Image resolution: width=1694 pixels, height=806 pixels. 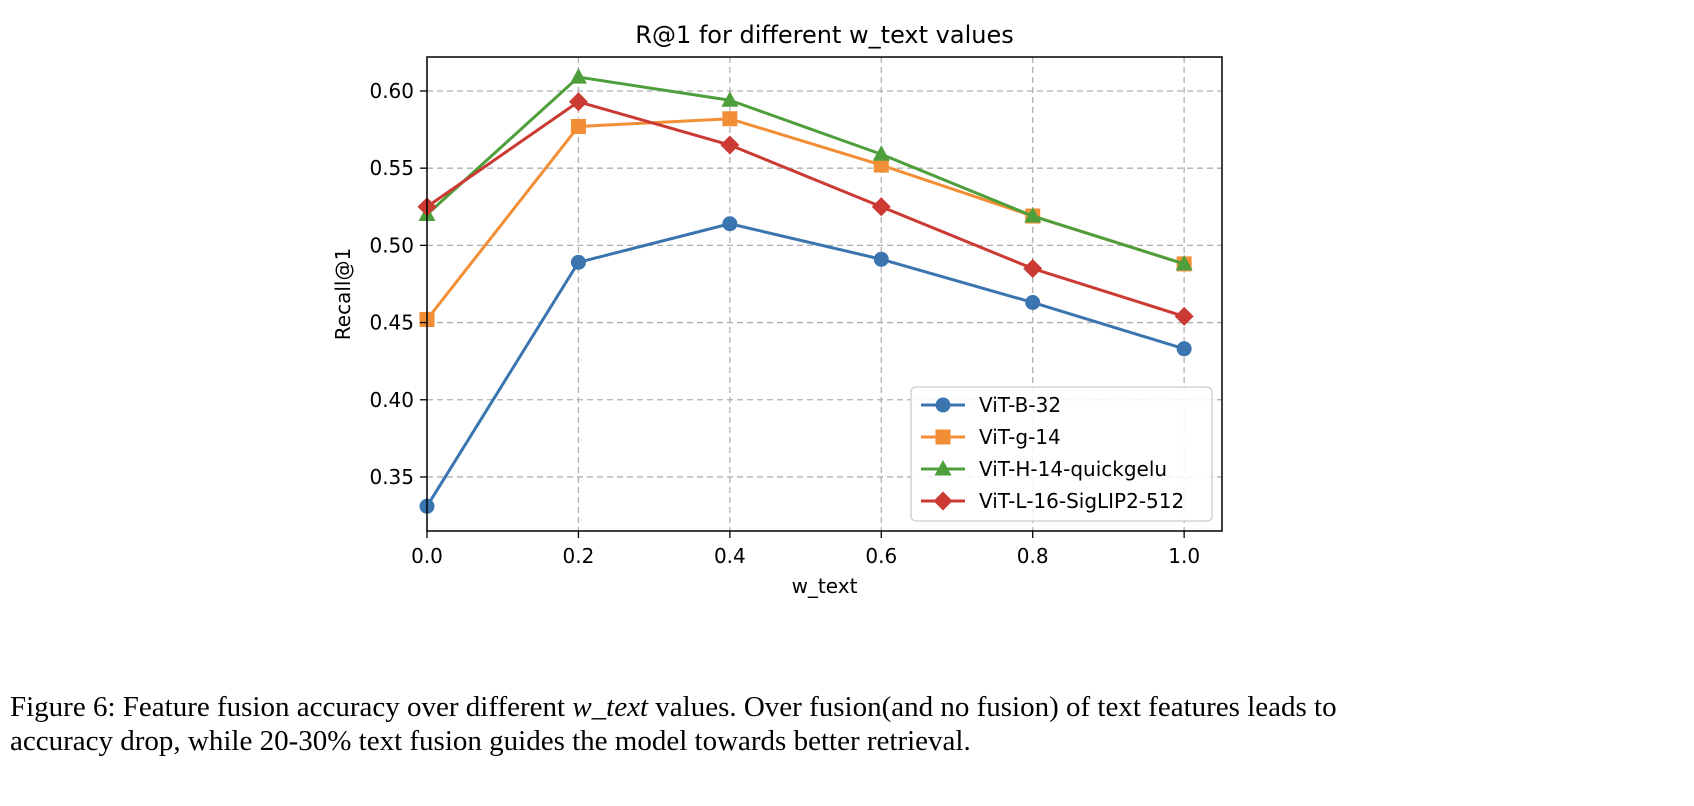 What do you see at coordinates (391, 91) in the screenshot?
I see `y-tick-label: 0.60` at bounding box center [391, 91].